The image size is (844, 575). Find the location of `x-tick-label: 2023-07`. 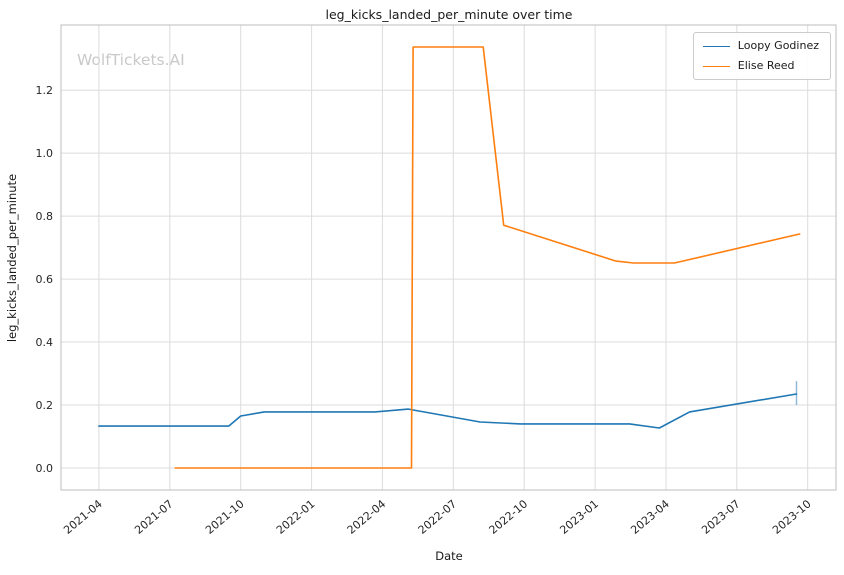

x-tick-label: 2023-07 is located at coordinates (721, 517).